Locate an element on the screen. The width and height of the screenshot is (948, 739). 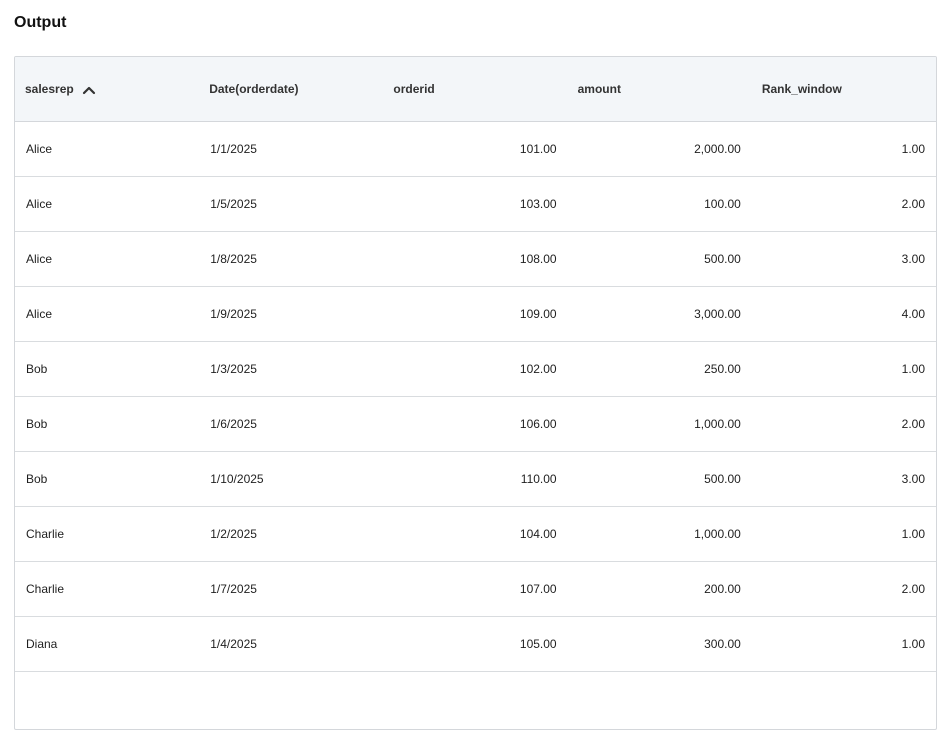
cell-orderdate: 1/7/2025 is located at coordinates (233, 589).